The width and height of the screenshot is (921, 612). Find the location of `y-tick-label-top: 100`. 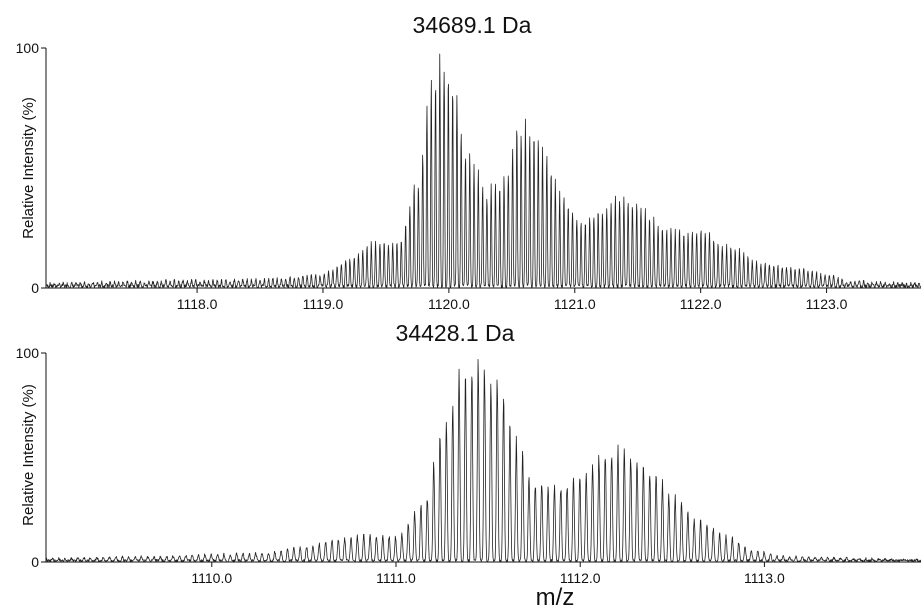

y-tick-label-top: 100 is located at coordinates (28, 48).